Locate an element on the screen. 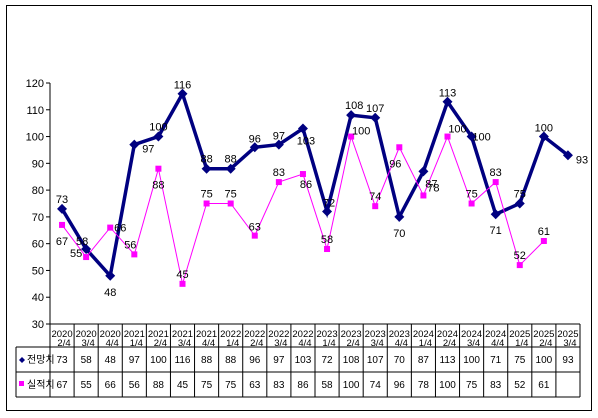 The height and width of the screenshot is (418, 598). y-tick-label: 40 is located at coordinates (38, 298).